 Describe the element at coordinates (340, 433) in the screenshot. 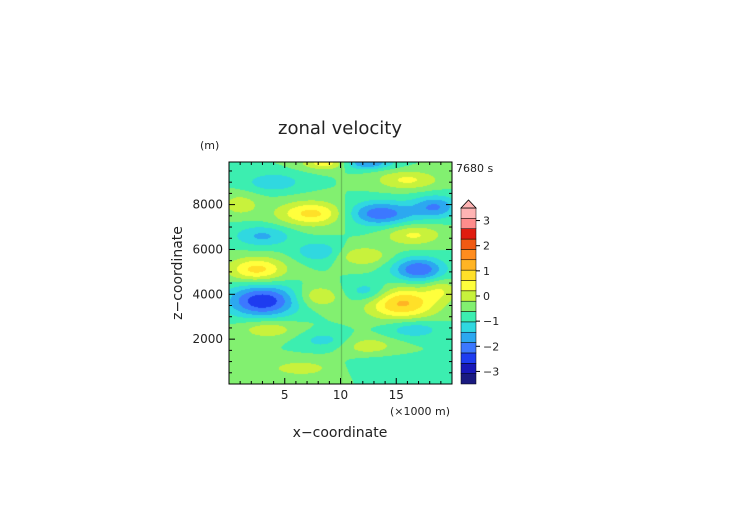

I see `x-axis-label: x−coordinate` at that location.